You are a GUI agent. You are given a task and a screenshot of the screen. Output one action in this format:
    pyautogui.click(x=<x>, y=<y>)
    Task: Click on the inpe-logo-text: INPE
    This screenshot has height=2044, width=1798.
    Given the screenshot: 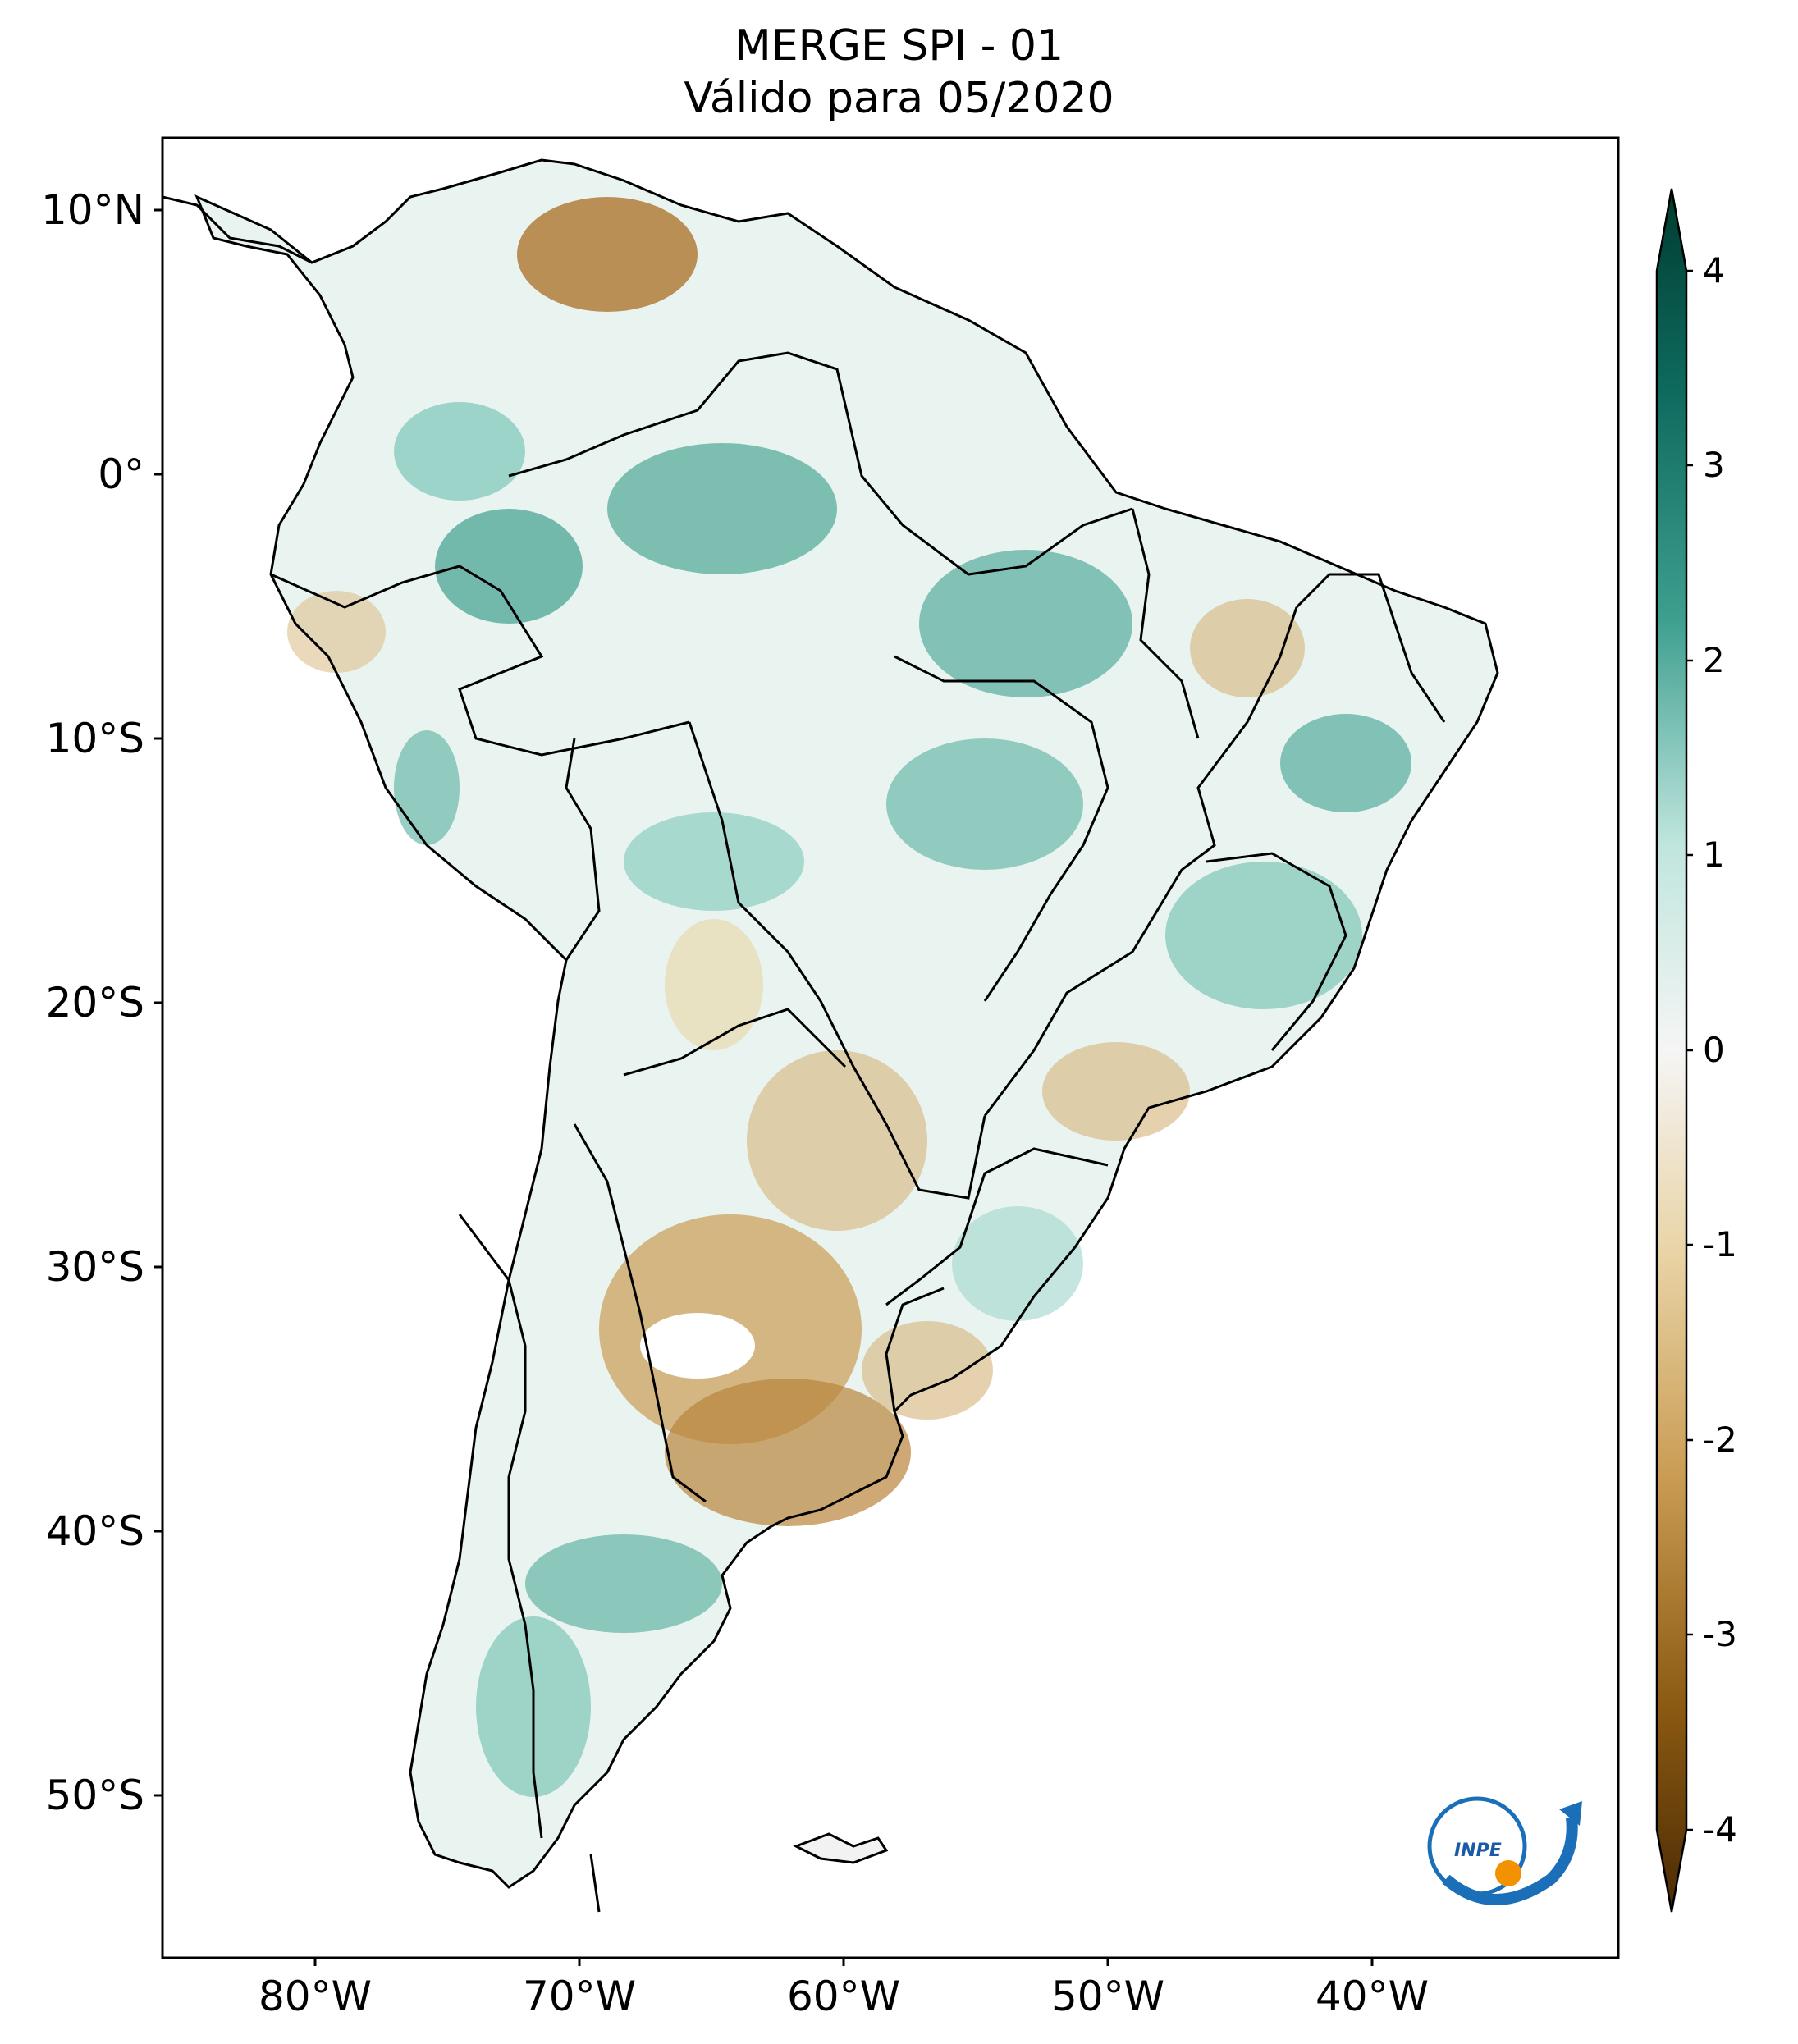 What is the action you would take?
    pyautogui.click(x=1478, y=1851)
    